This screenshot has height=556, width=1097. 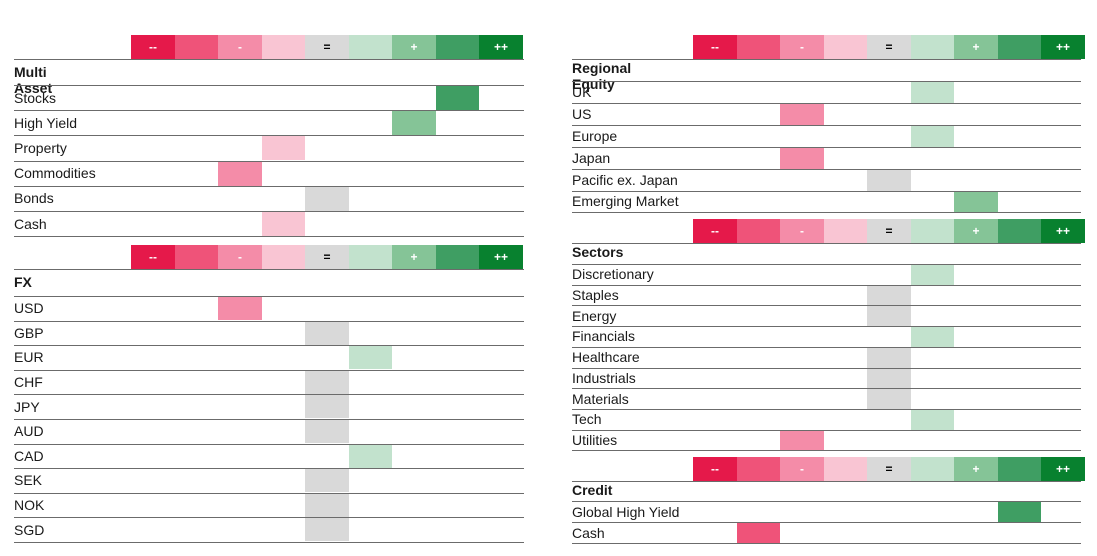 I want to click on row-label: SEK, so click(x=28, y=480).